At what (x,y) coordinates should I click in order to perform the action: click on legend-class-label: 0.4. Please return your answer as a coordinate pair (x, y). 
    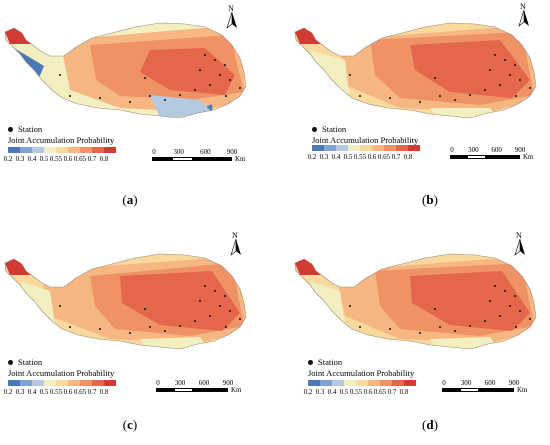
    Looking at the image, I should click on (332, 392).